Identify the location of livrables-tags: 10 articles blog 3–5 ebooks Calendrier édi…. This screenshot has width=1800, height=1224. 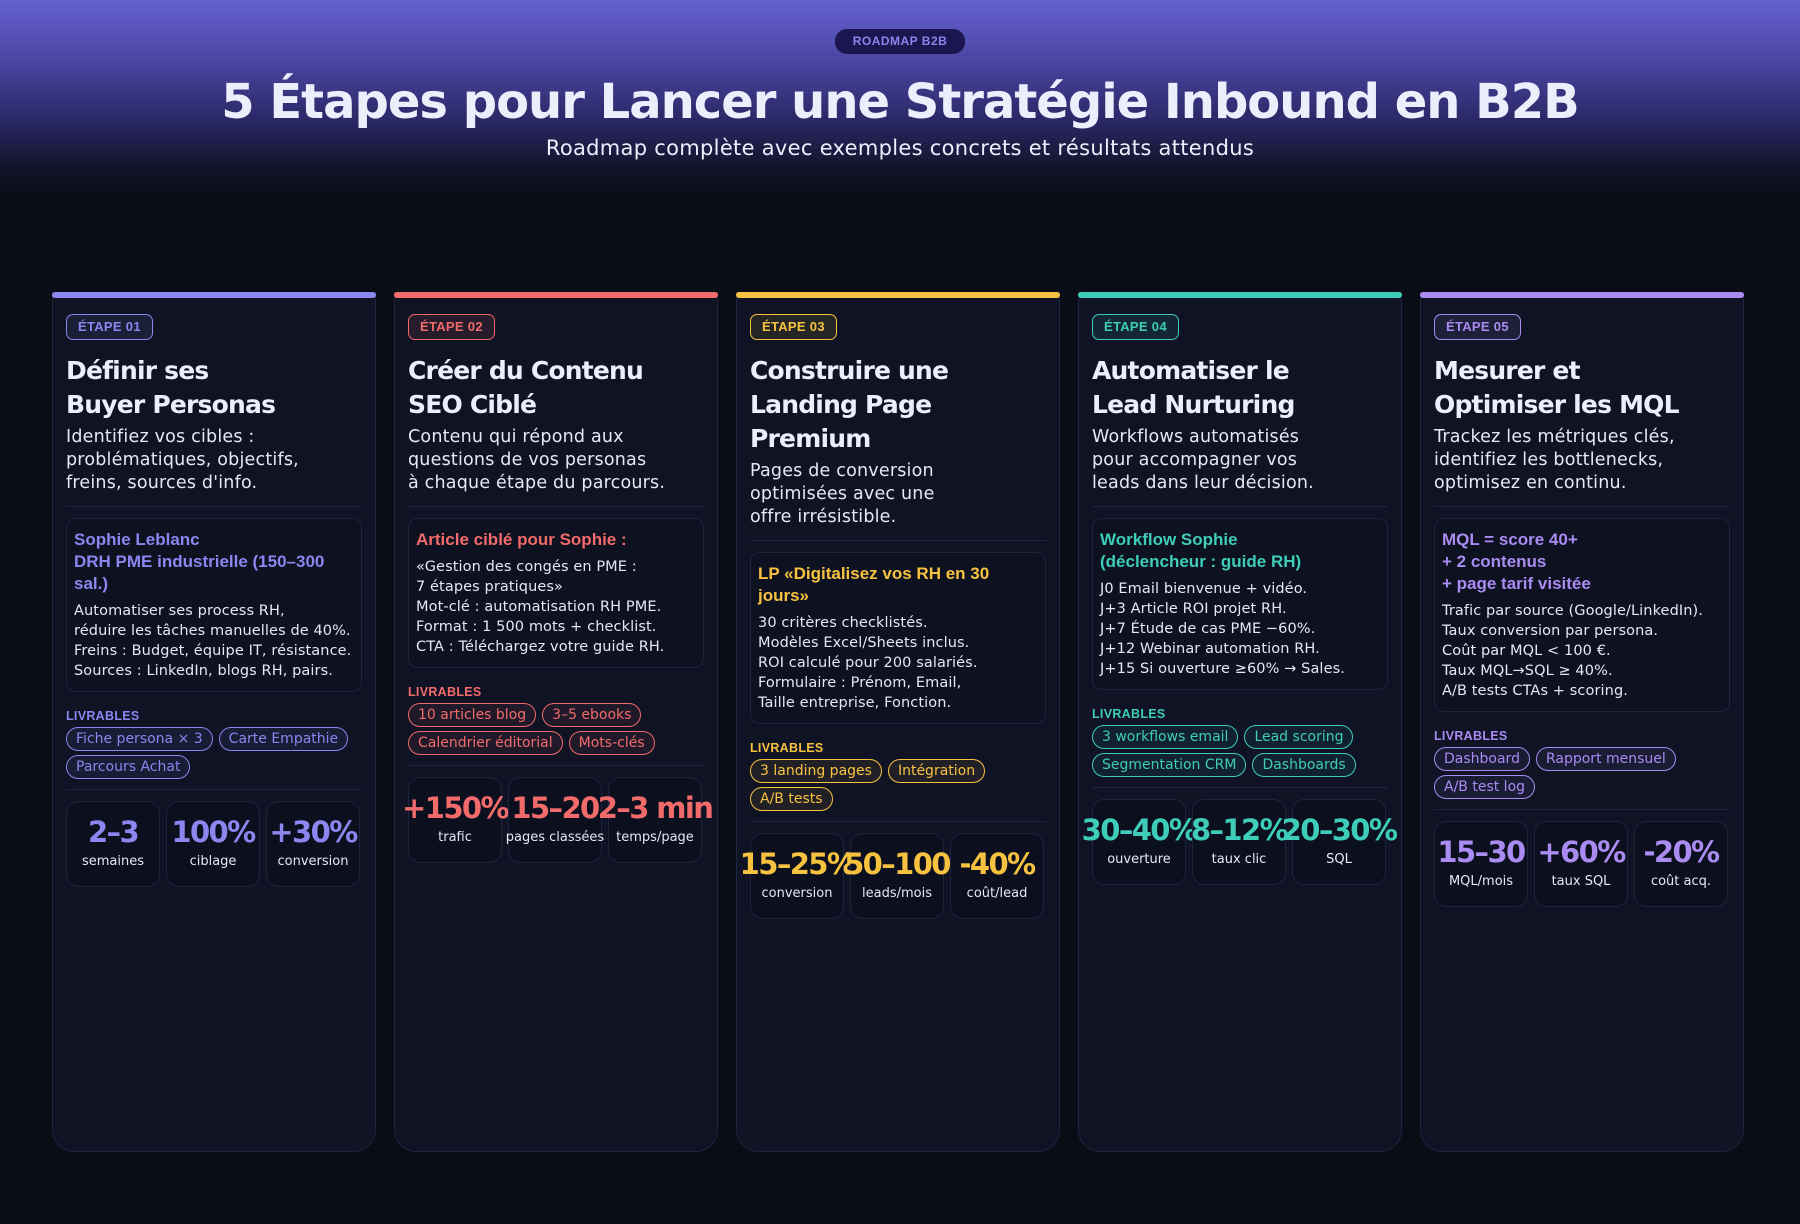
(556, 729).